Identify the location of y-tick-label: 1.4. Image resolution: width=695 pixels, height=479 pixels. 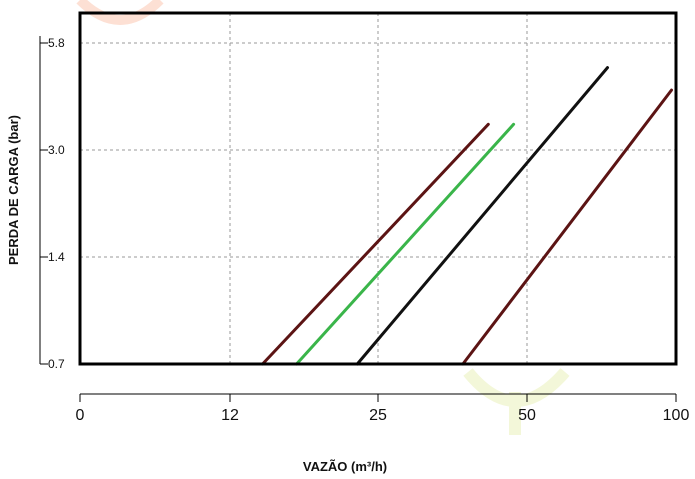
(56, 257).